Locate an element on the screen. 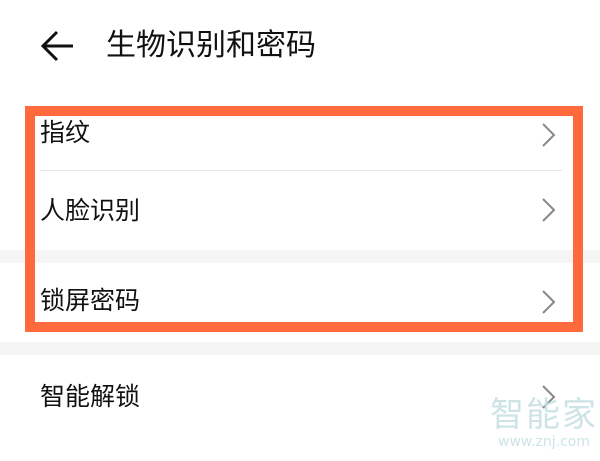 The height and width of the screenshot is (461, 600). page-title: 生物识别和密码 is located at coordinates (211, 45).